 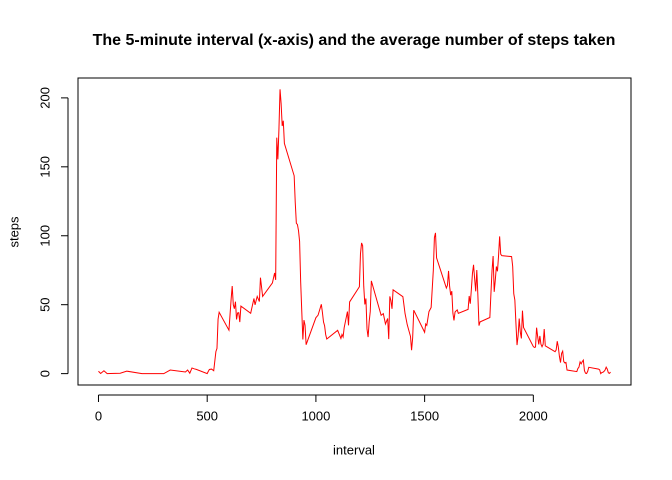 What do you see at coordinates (44, 167) in the screenshot?
I see `y-tick-label: 150` at bounding box center [44, 167].